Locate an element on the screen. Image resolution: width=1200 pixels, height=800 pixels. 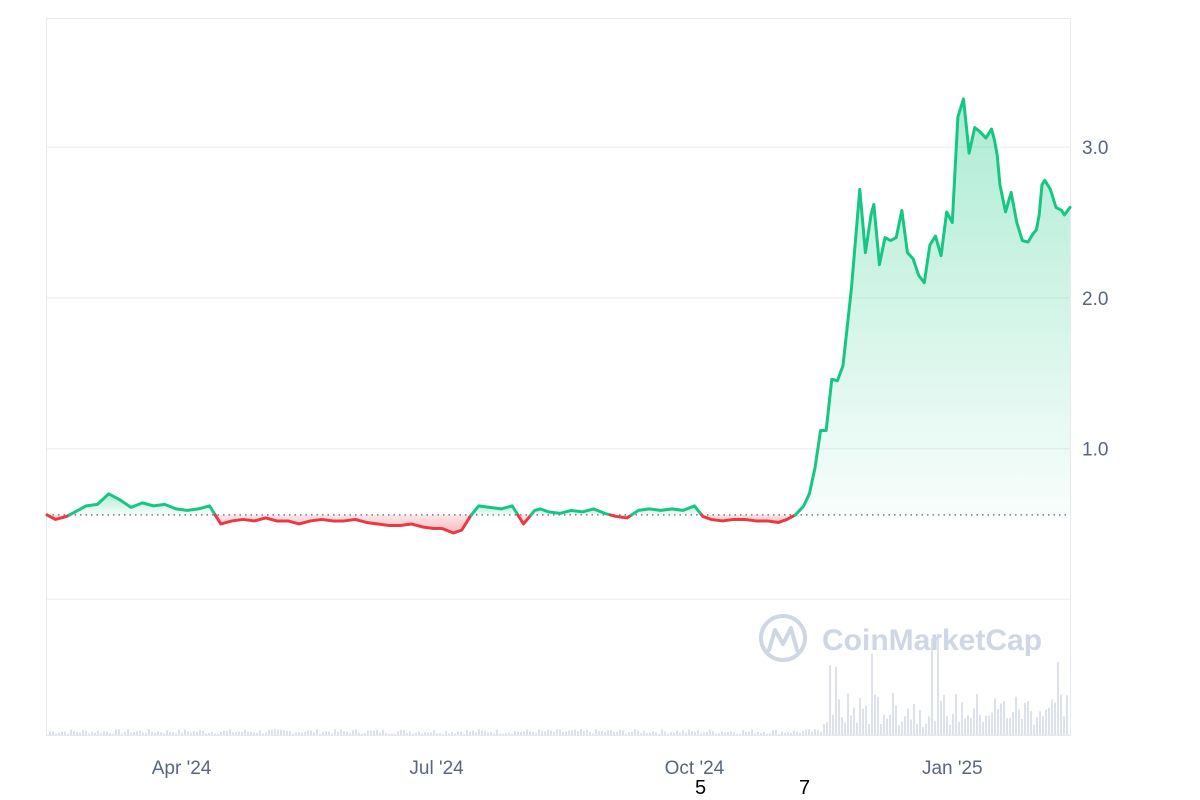
line-above-baseline is located at coordinates (570, 512).